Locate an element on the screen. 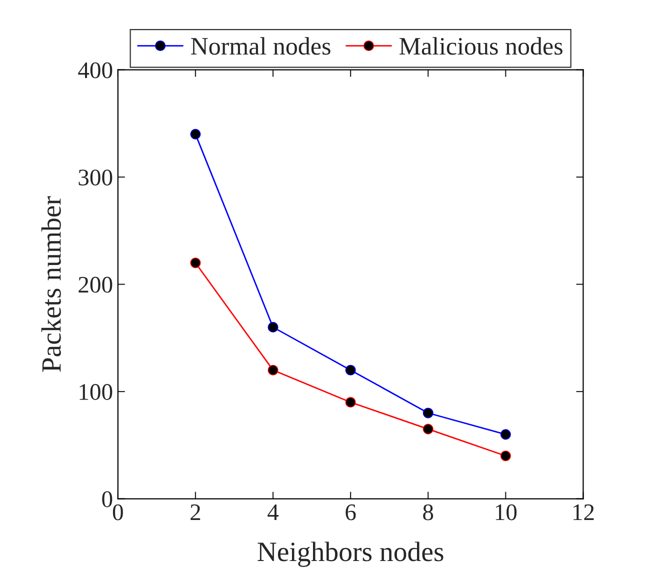 This screenshot has height=582, width=648. x-tick-label: 12 is located at coordinates (583, 512).